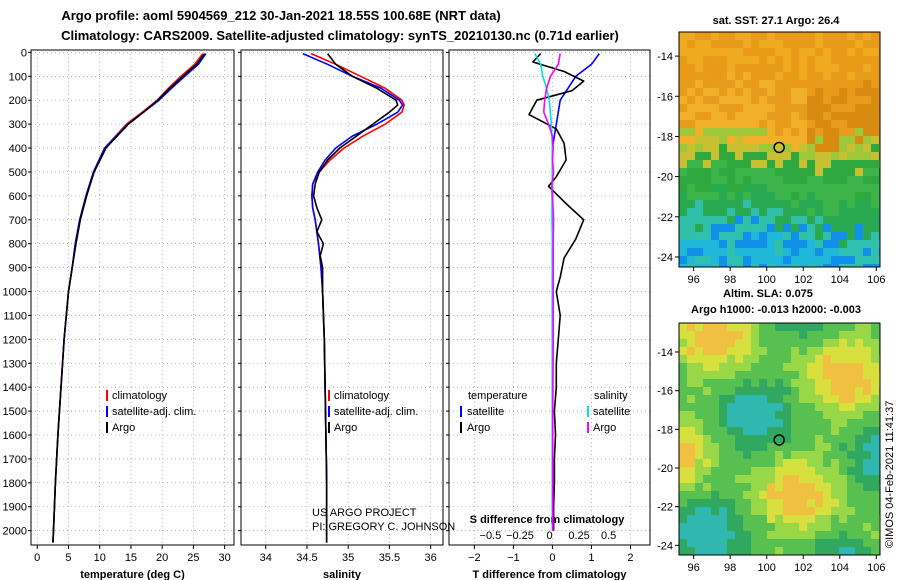  What do you see at coordinates (497, 396) in the screenshot?
I see `legend-temperature-title: temperature` at bounding box center [497, 396].